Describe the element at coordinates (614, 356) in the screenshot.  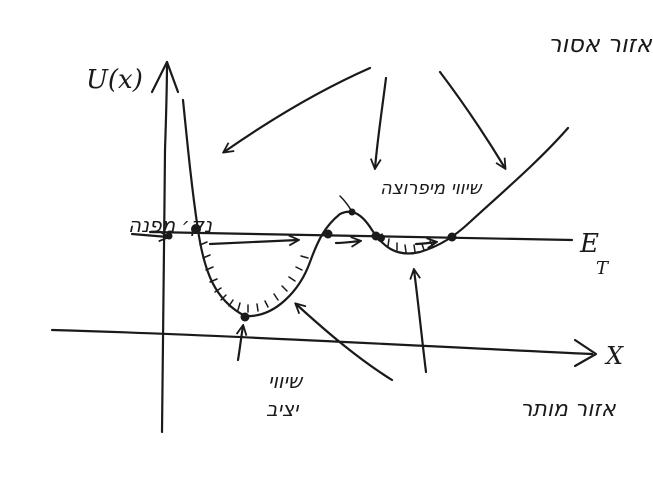
I see `x-axis-label: X` at that location.